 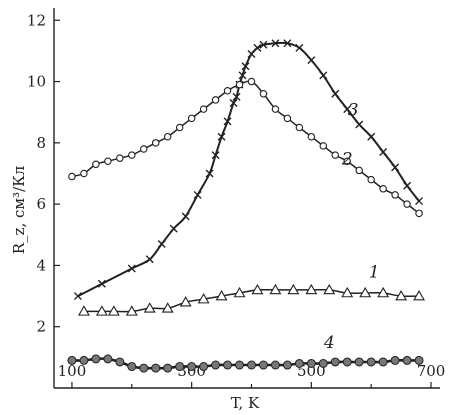 I want to click on y-tick-label: 10, so click(x=36, y=82).